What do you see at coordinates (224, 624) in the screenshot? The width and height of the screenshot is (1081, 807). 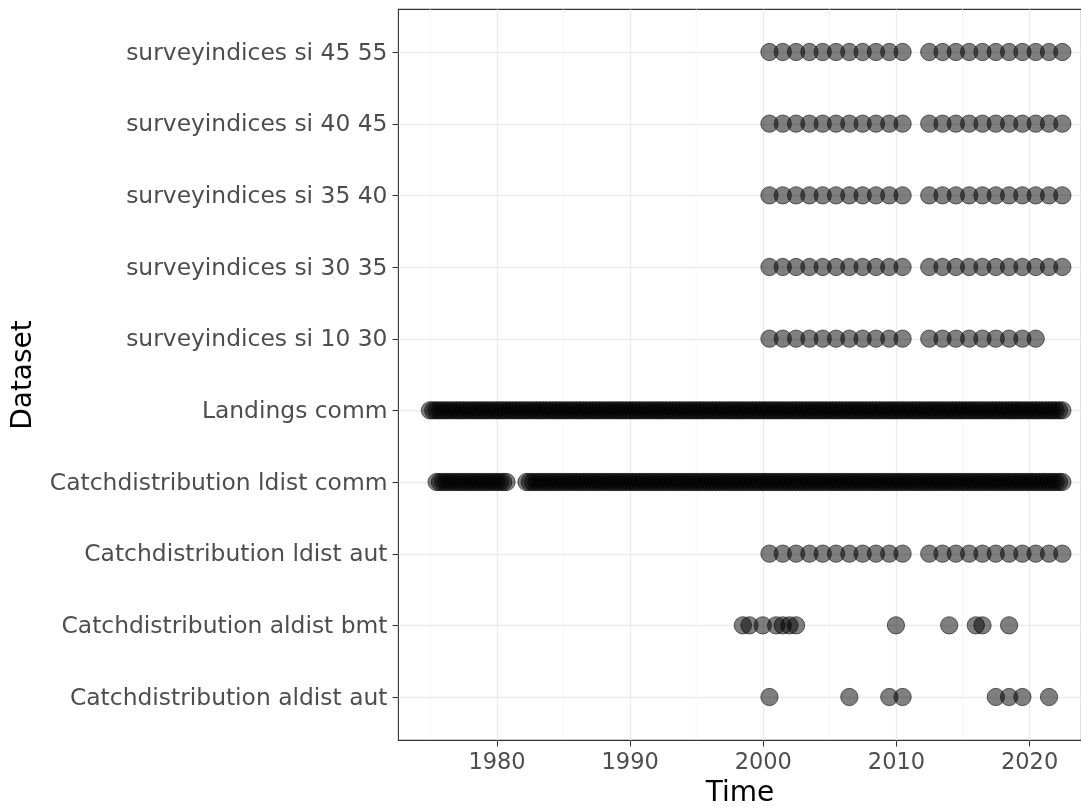 I see `y-tick-label: Catchdistribution aldist bmt` at bounding box center [224, 624].